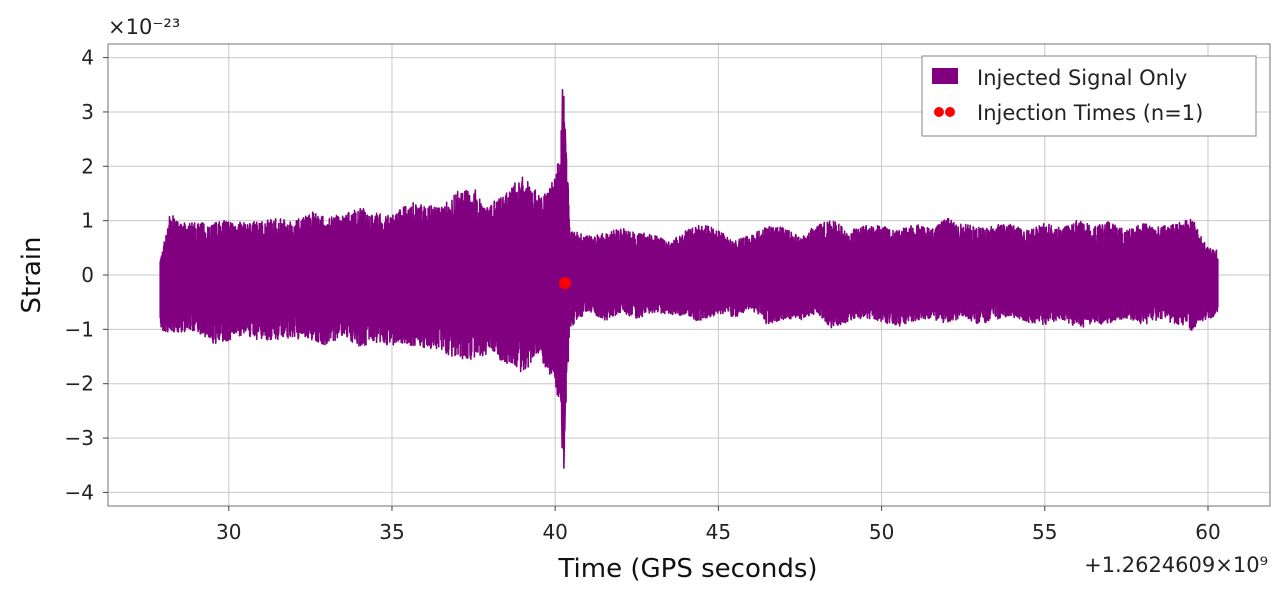 This screenshot has height=598, width=1284. What do you see at coordinates (391, 532) in the screenshot?
I see `x-tick-label: 35` at bounding box center [391, 532].